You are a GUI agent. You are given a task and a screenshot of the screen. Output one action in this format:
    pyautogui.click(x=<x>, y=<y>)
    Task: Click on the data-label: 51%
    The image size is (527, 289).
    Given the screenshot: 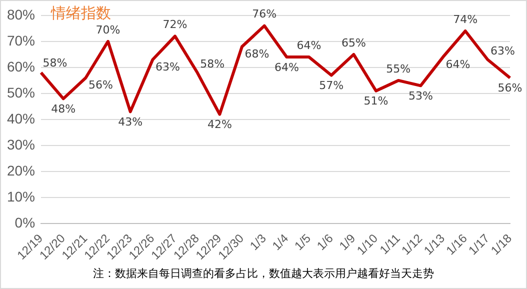 What is the action you would take?
    pyautogui.click(x=376, y=101)
    